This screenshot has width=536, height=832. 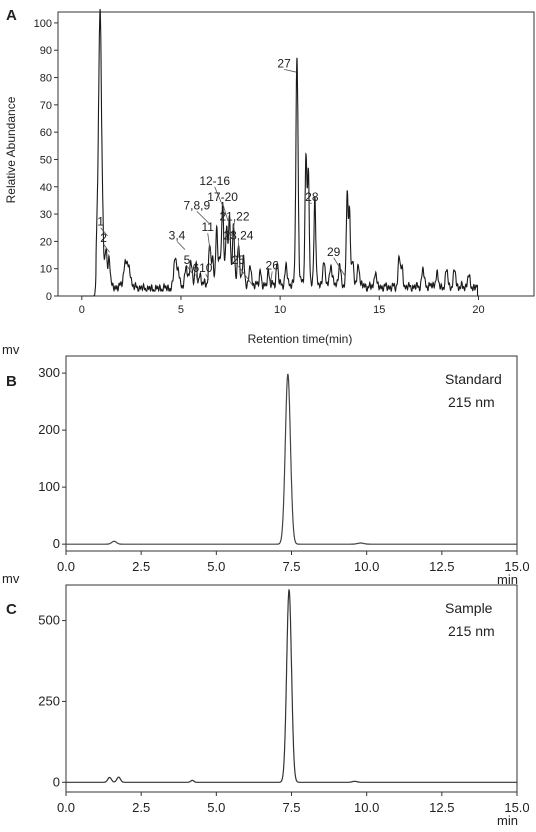 What do you see at coordinates (478, 310) in the screenshot?
I see `x-tick-label: 20` at bounding box center [478, 310].